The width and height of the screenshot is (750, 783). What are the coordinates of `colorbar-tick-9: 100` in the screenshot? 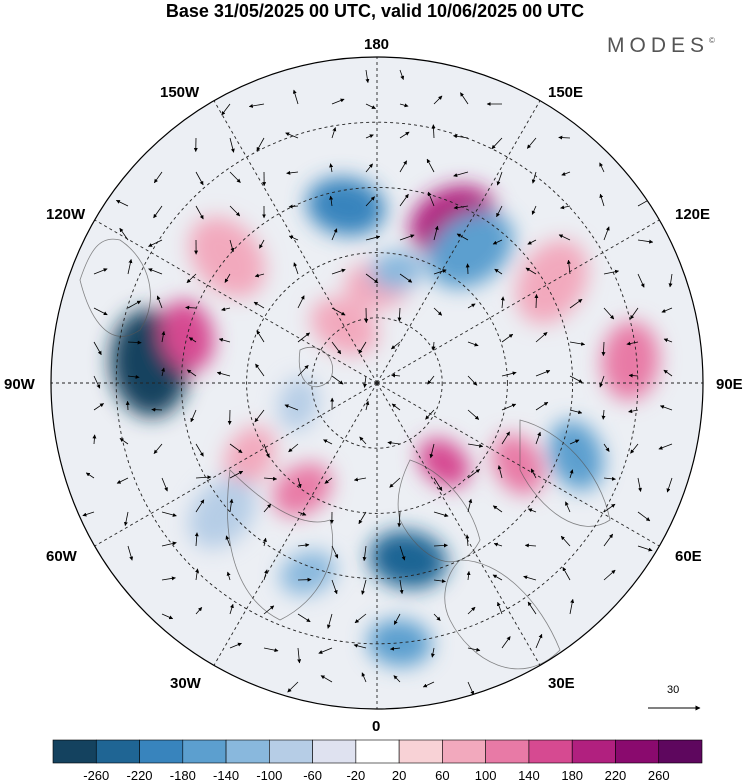 It's located at (485, 775).